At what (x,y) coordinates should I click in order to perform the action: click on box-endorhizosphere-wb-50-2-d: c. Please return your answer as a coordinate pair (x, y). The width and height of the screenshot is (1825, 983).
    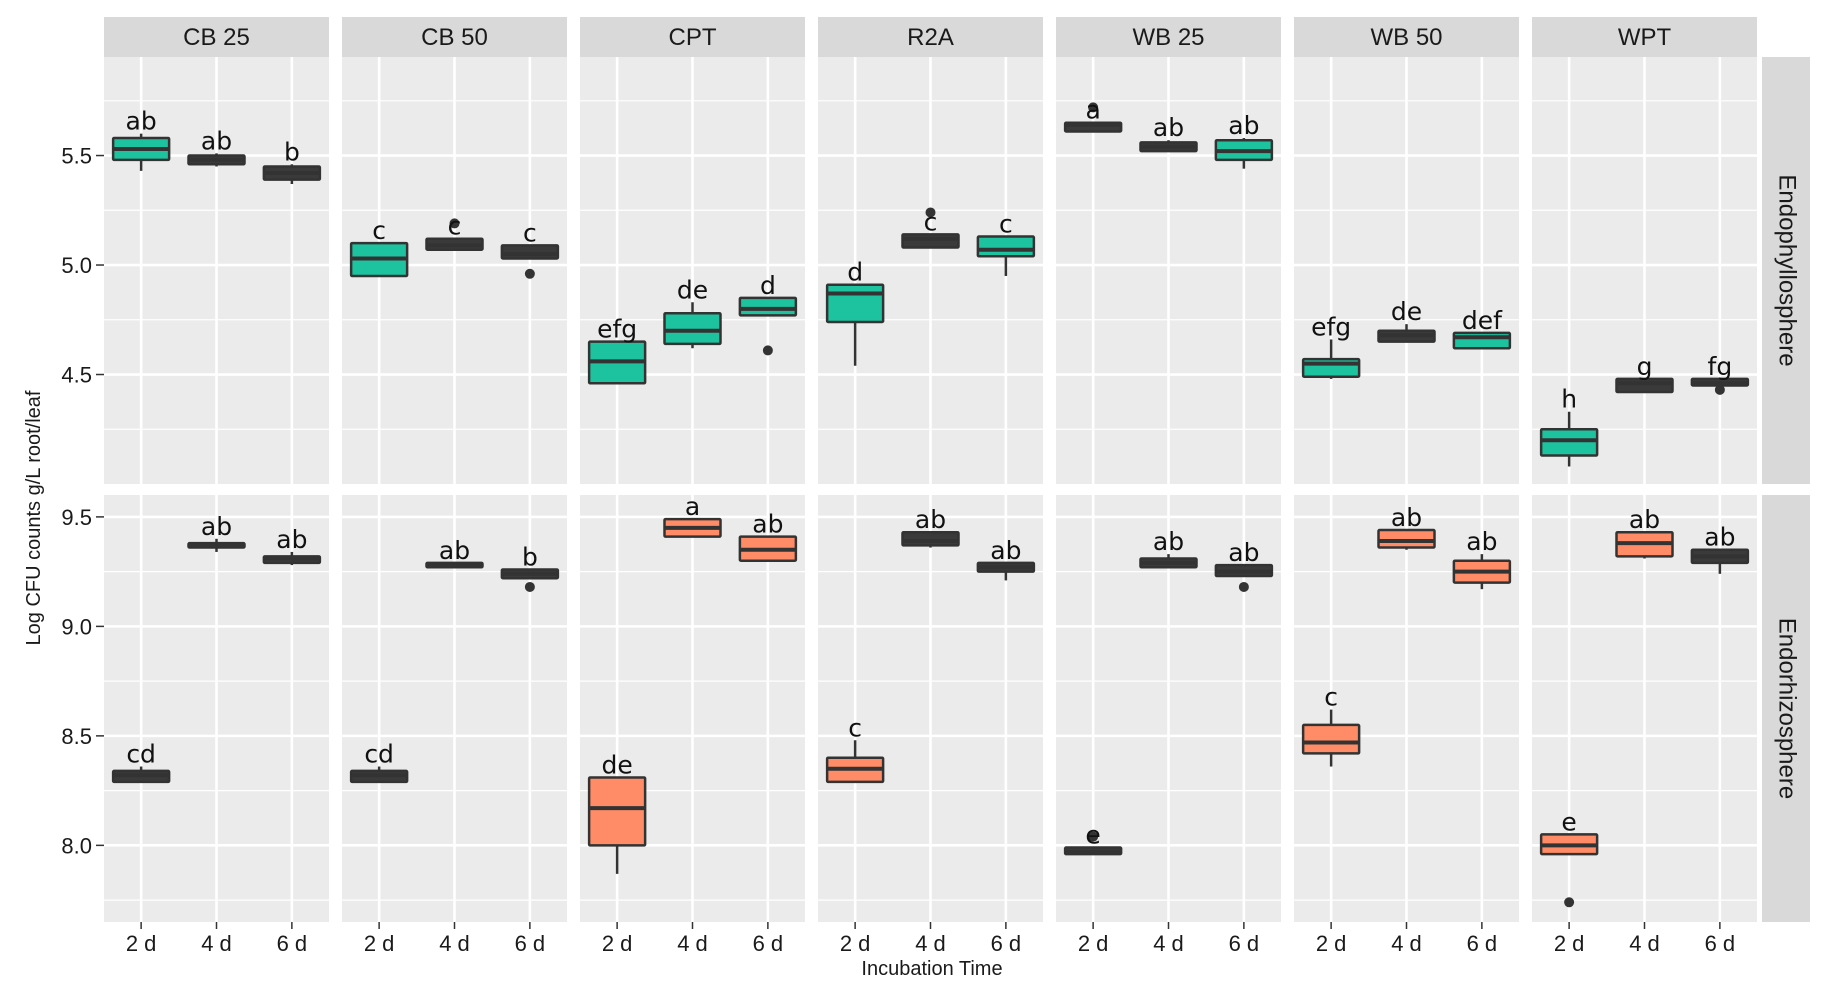
    Looking at the image, I should click on (1331, 725).